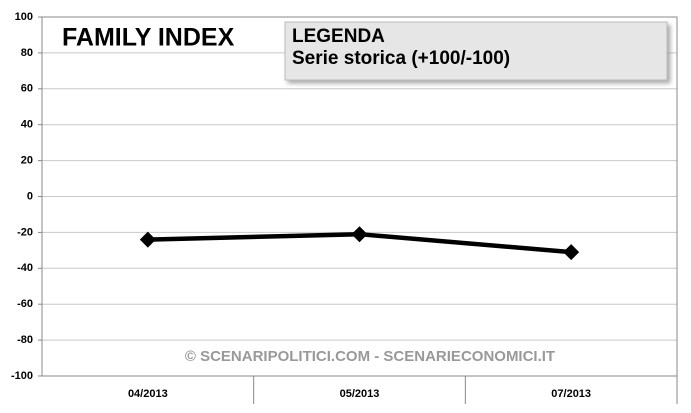 The width and height of the screenshot is (691, 413). Describe the element at coordinates (148, 394) in the screenshot. I see `x-tick-label: 04/2013` at that location.